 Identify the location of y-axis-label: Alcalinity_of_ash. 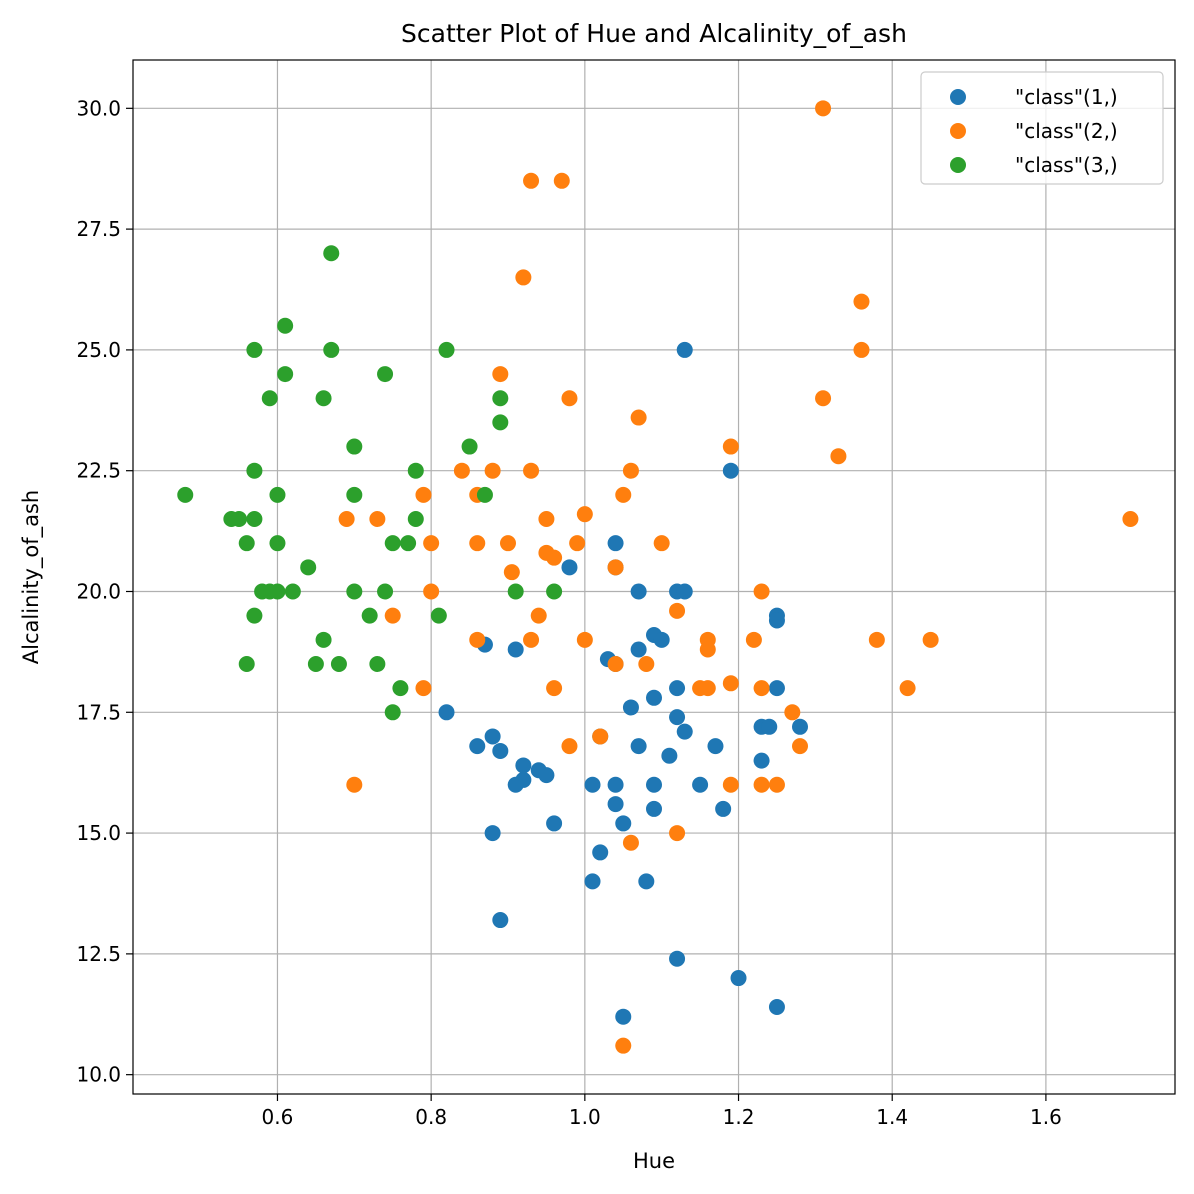
(31, 577).